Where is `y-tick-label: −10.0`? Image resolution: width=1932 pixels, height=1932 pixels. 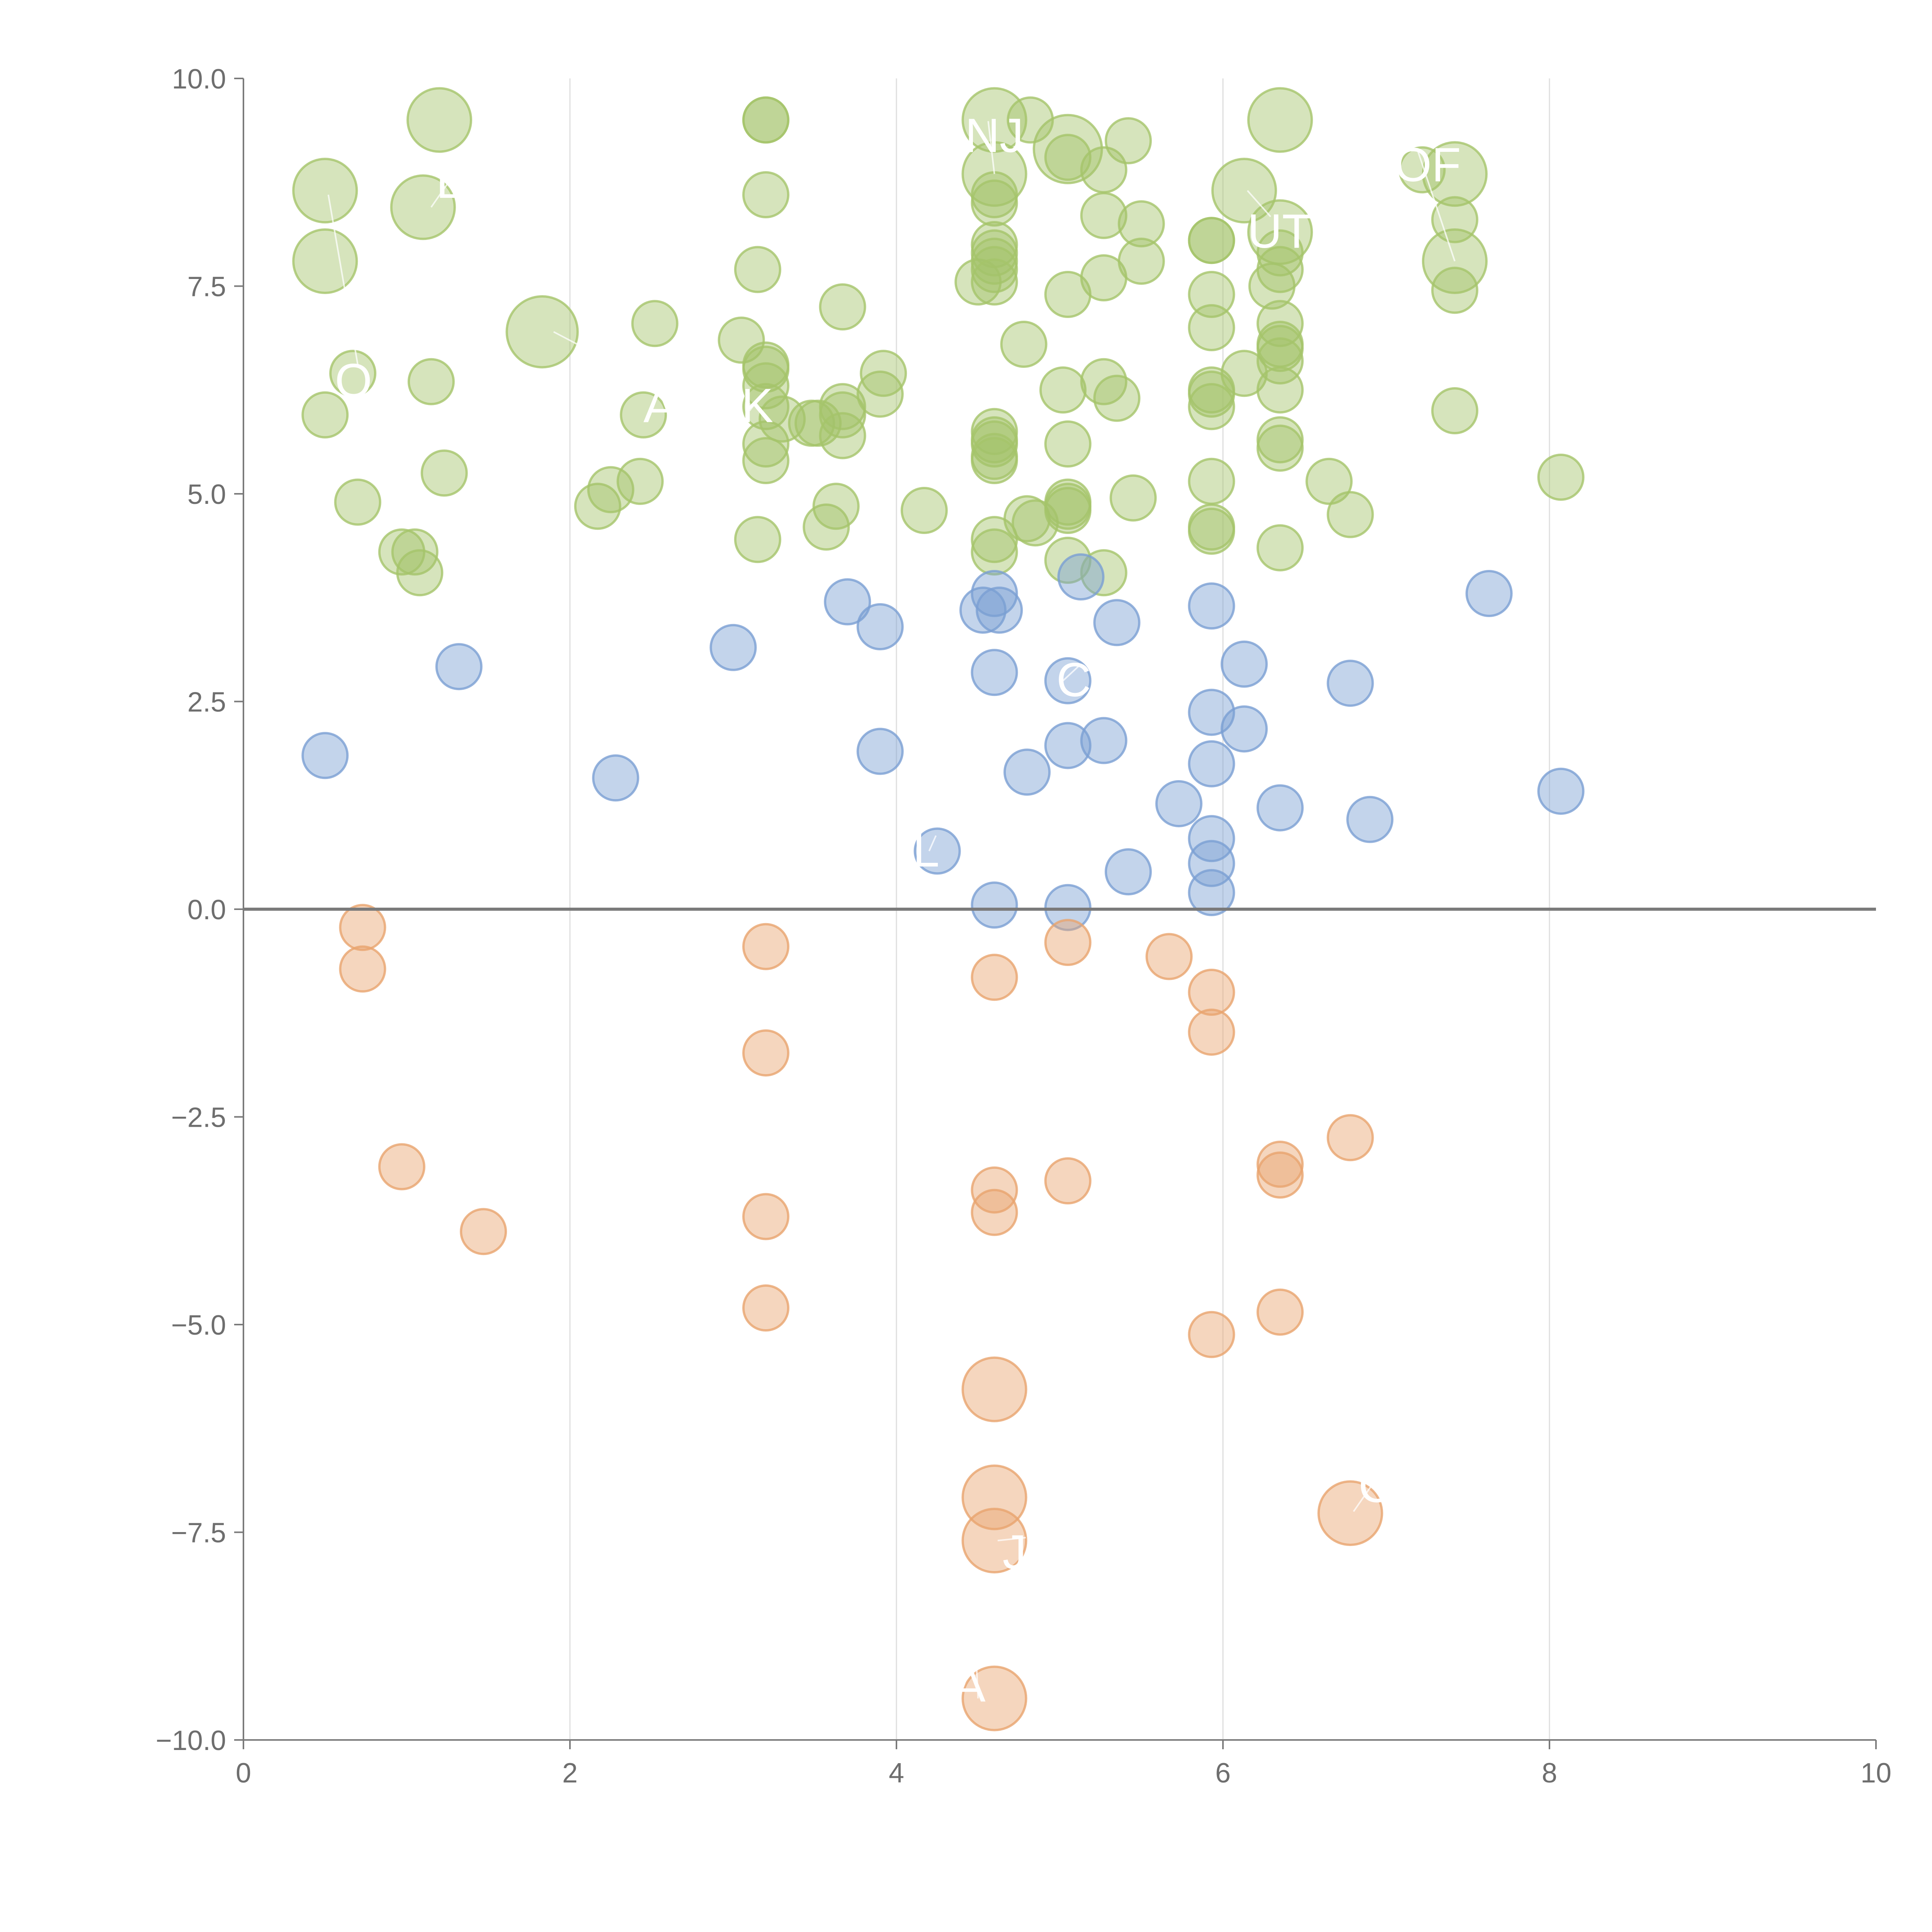 y-tick-label: −10.0 is located at coordinates (191, 1741).